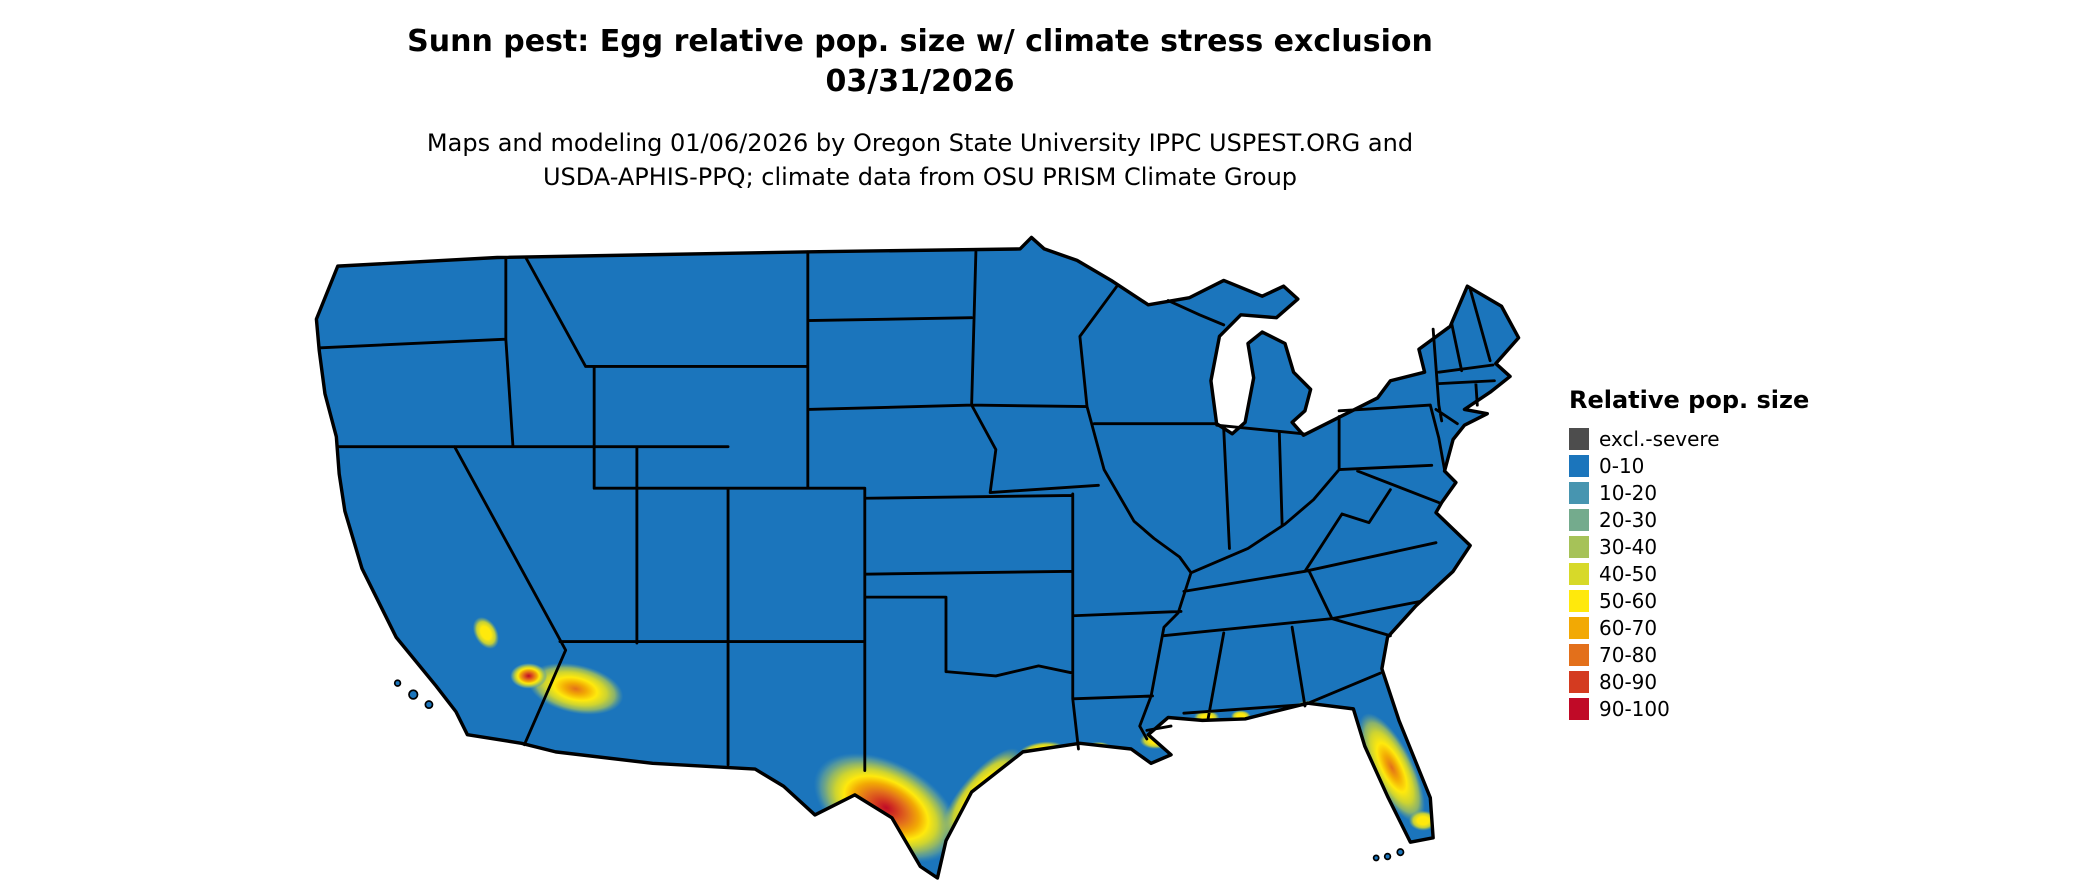 Image resolution: width=2100 pixels, height=892 pixels. I want to click on legend-item-label: 60-70, so click(1628, 628).